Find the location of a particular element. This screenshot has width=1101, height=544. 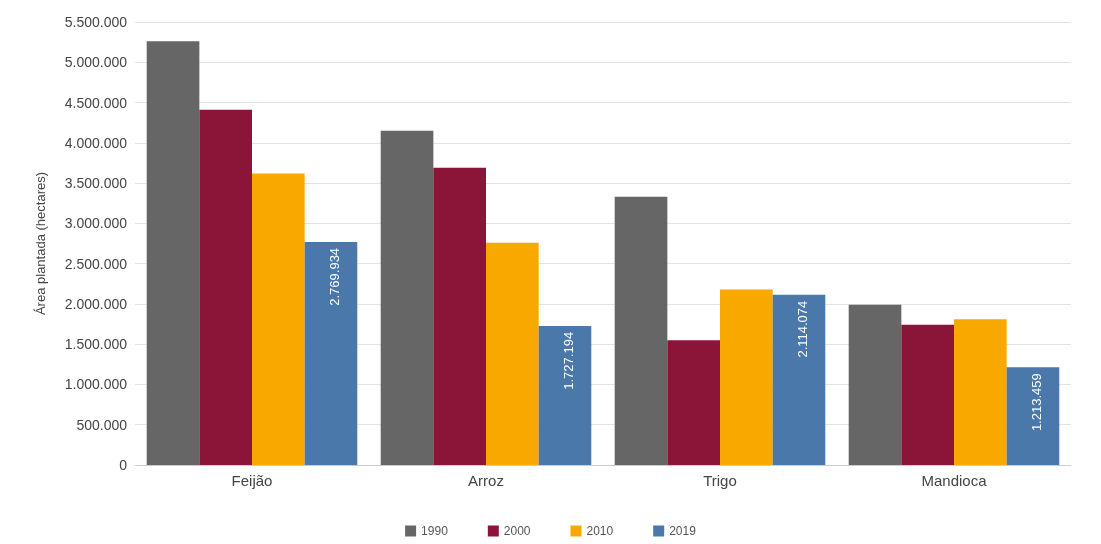

y-tick-label: 500.000 is located at coordinates (102, 424).